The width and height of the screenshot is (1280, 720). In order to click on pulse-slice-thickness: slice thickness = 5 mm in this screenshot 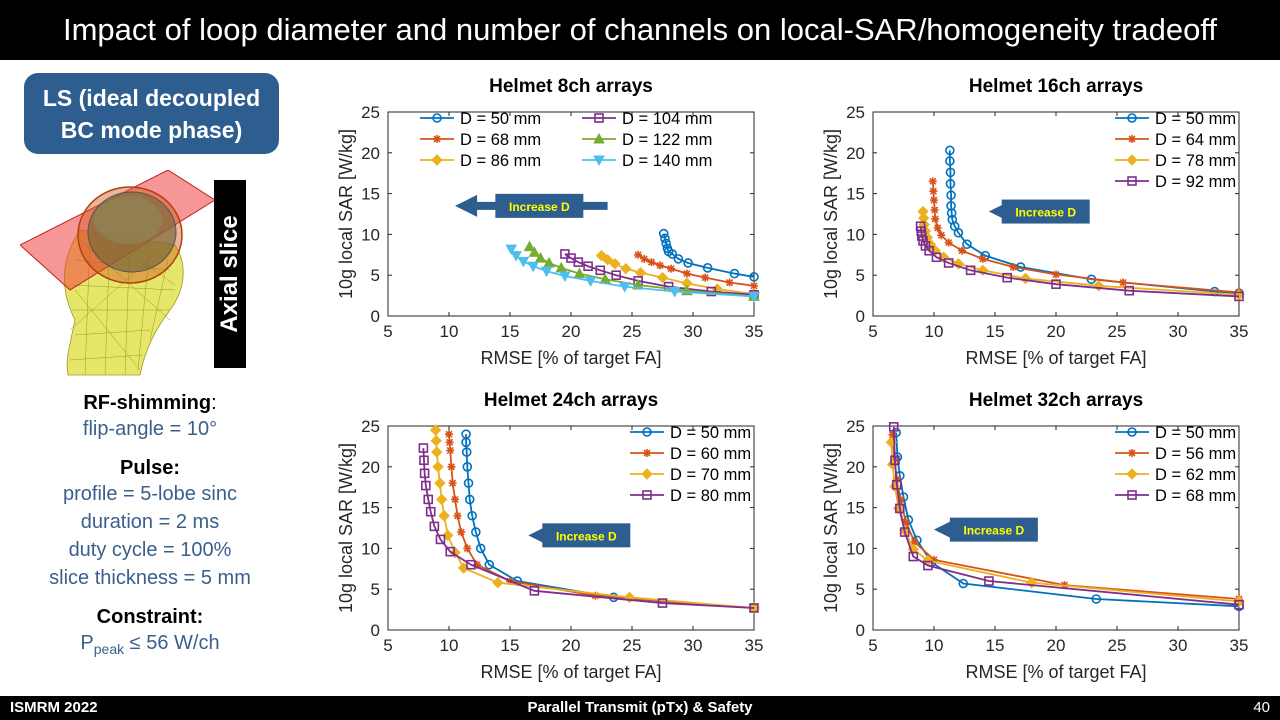, I will do `click(150, 578)`.